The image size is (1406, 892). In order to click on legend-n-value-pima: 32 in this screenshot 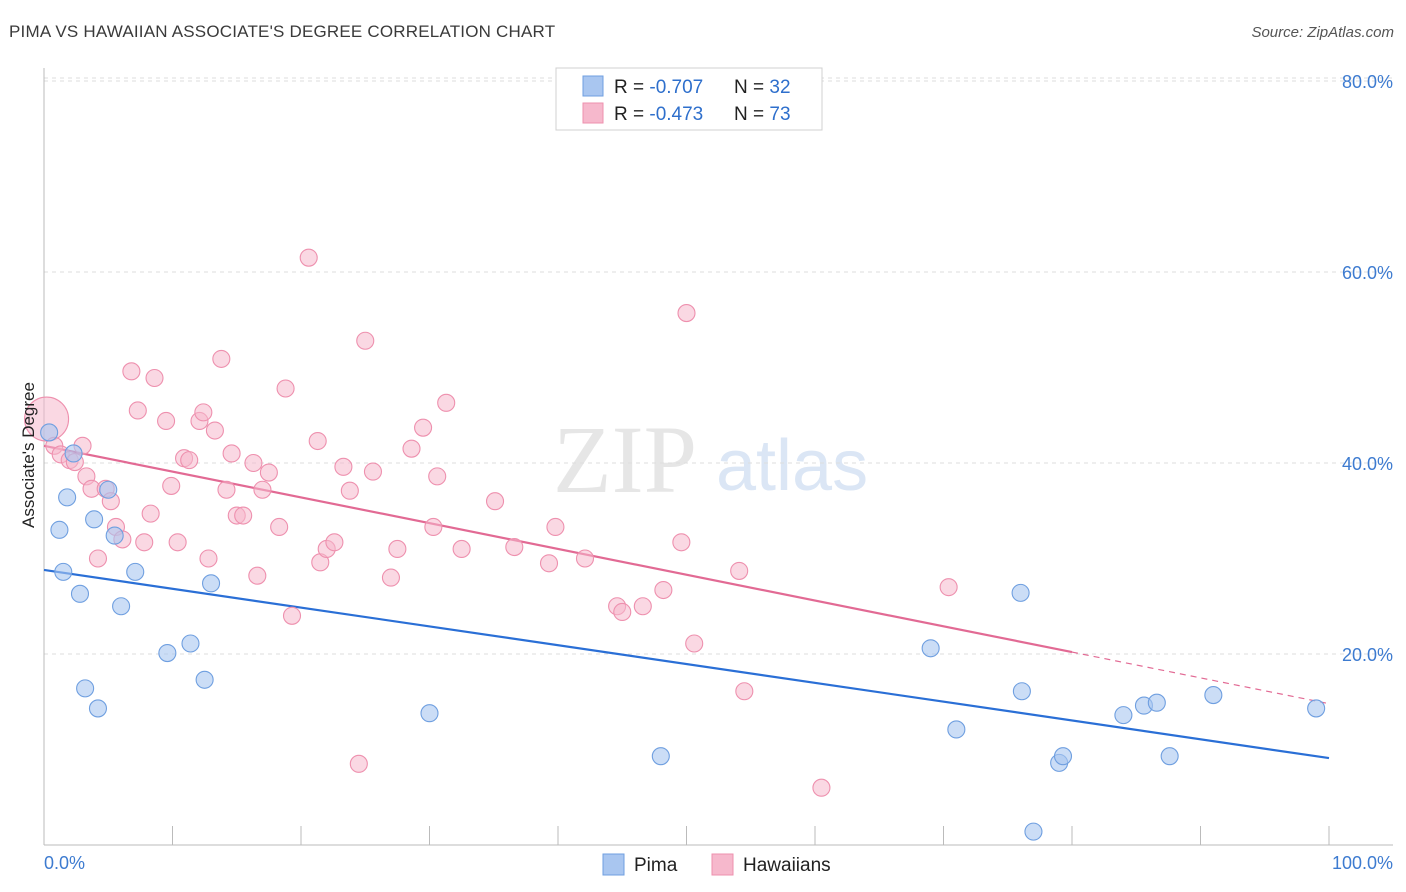, I will do `click(779, 87)`.